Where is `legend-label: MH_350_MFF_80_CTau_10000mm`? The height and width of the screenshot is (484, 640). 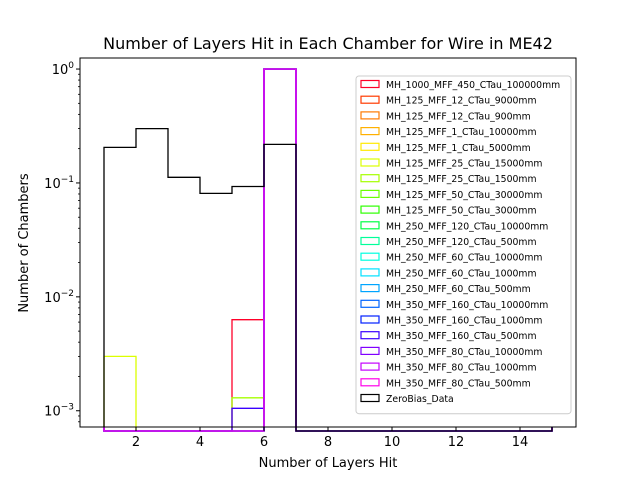 legend-label: MH_350_MFF_80_CTau_10000mm is located at coordinates (464, 352).